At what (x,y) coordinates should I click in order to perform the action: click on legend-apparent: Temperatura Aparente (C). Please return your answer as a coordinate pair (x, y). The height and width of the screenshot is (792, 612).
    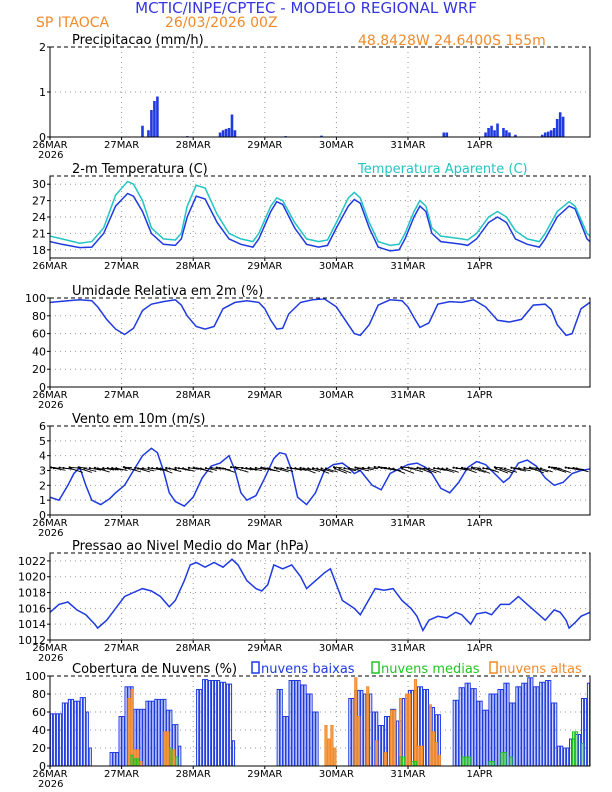
    Looking at the image, I should click on (442, 169).